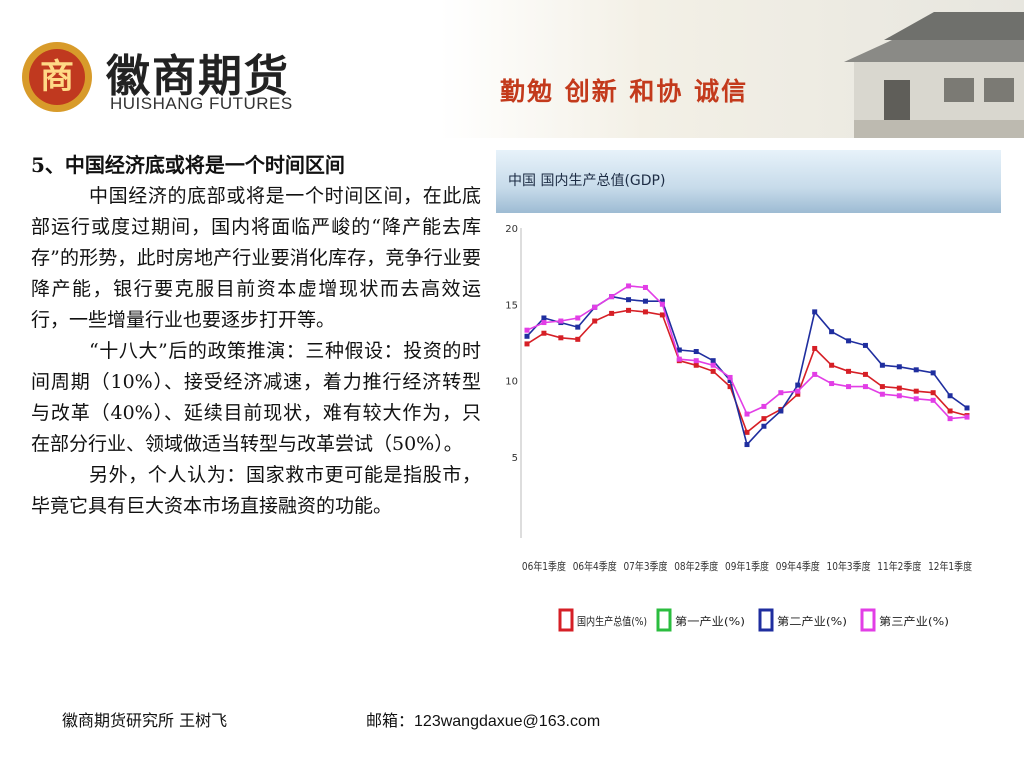 The image size is (1024, 768). Describe the element at coordinates (812, 621) in the screenshot. I see `legend-label: 第二产业(%)` at that location.